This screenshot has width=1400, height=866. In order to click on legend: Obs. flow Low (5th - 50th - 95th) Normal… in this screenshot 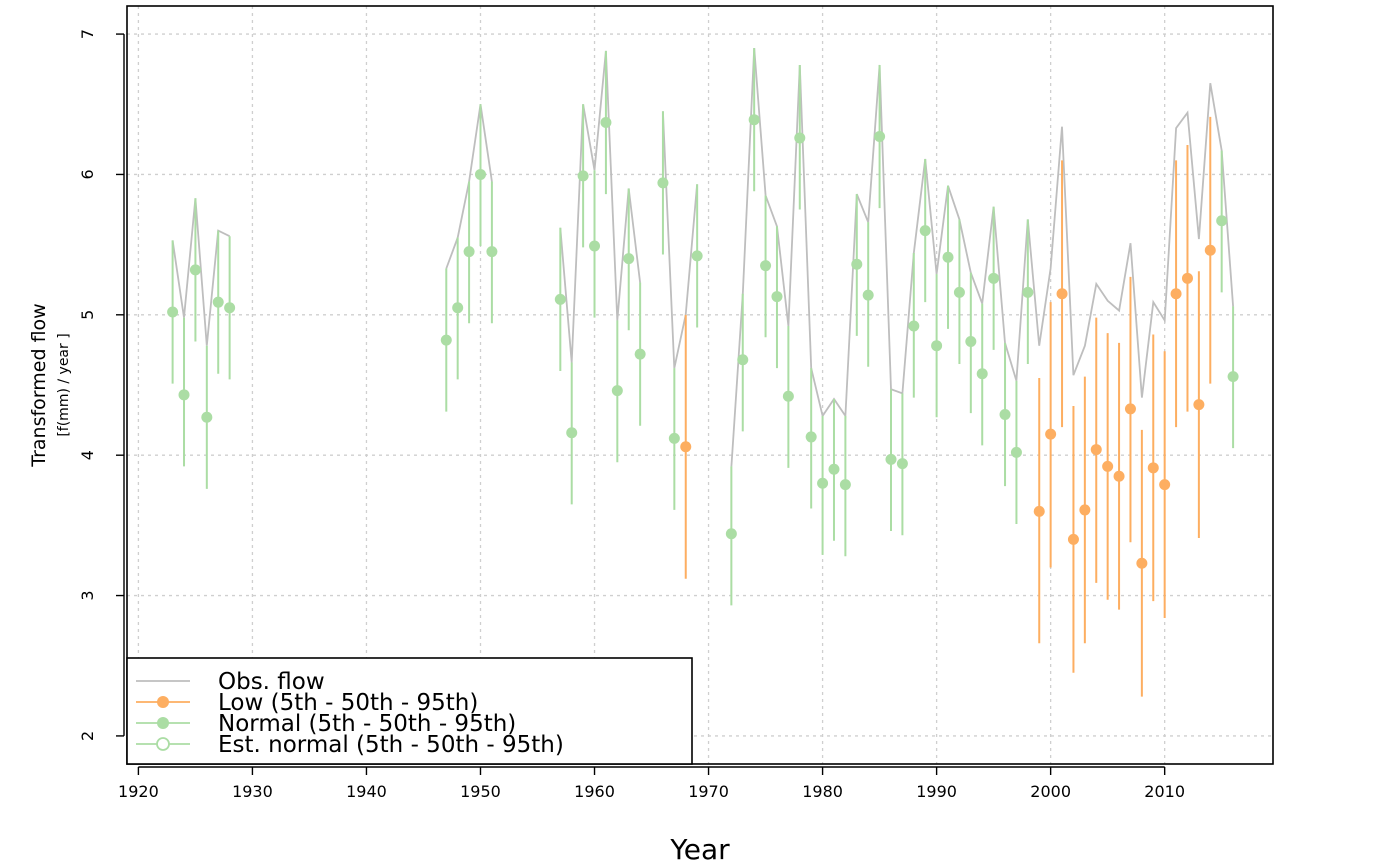, I will do `click(409, 711)`.